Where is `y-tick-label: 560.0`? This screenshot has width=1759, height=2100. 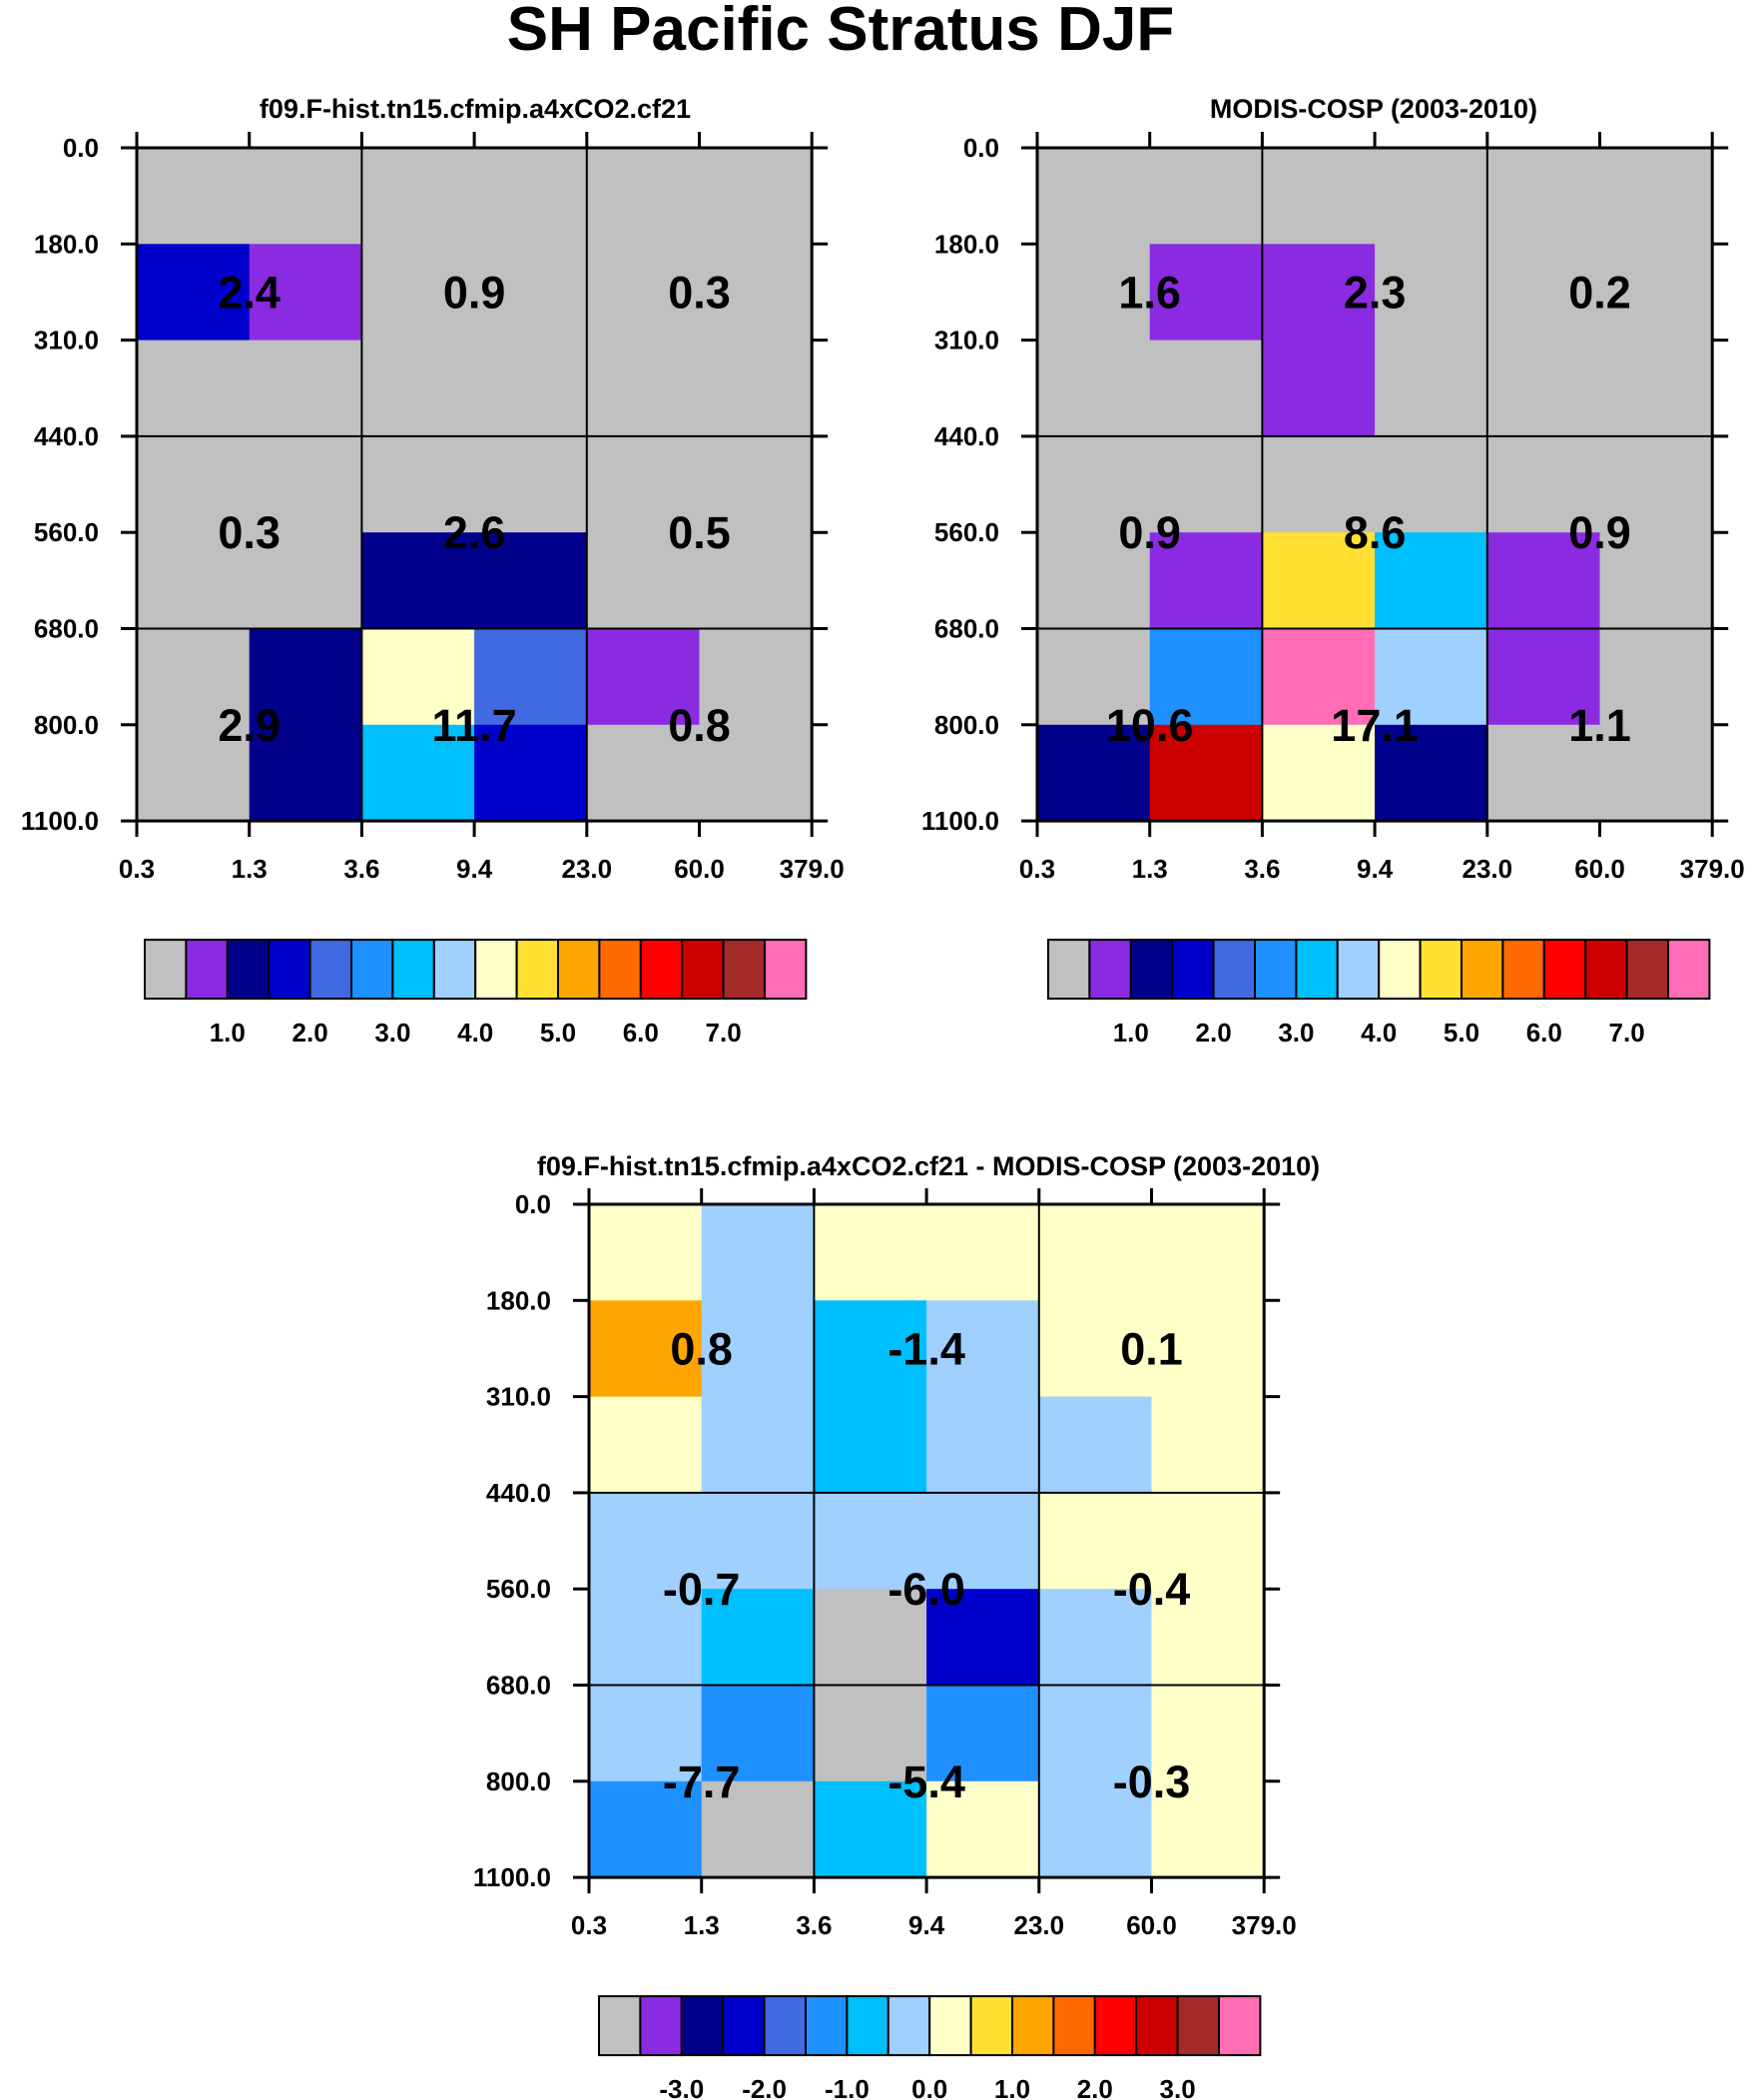 y-tick-label: 560.0 is located at coordinates (966, 532).